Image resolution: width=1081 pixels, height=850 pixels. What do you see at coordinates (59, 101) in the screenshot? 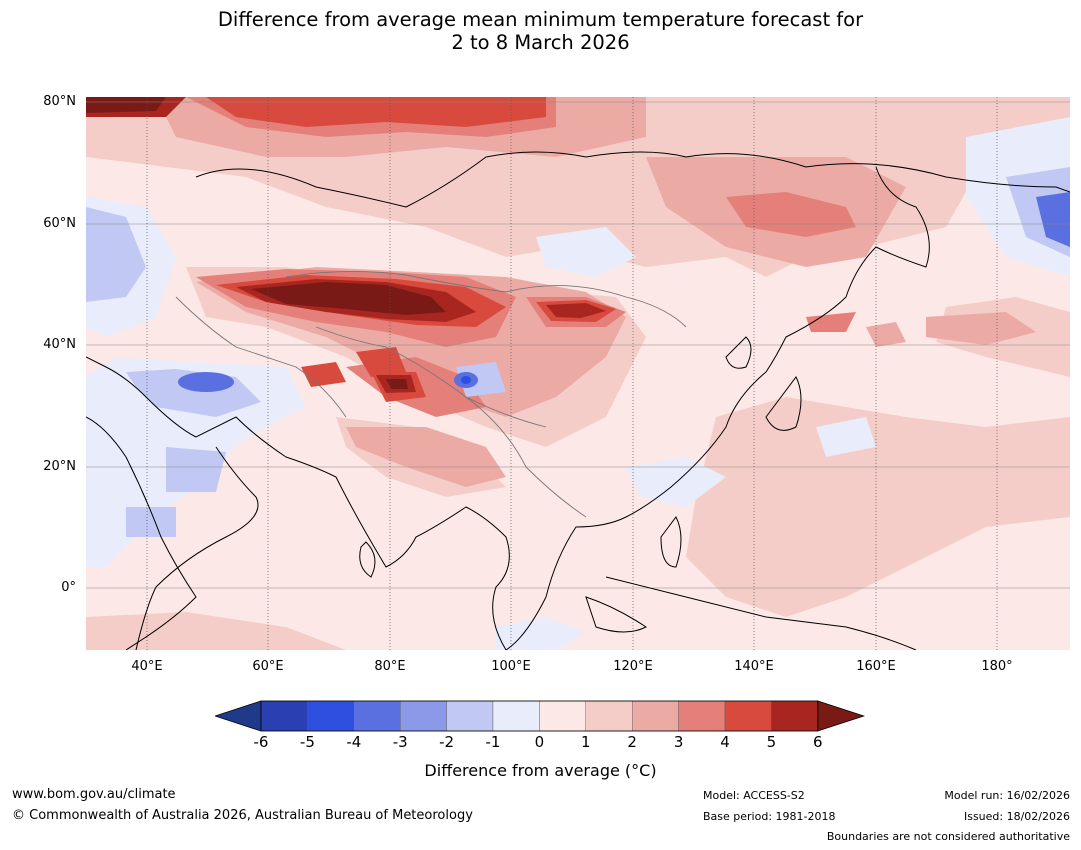
I see `lat-label-80n: 80°N` at bounding box center [59, 101].